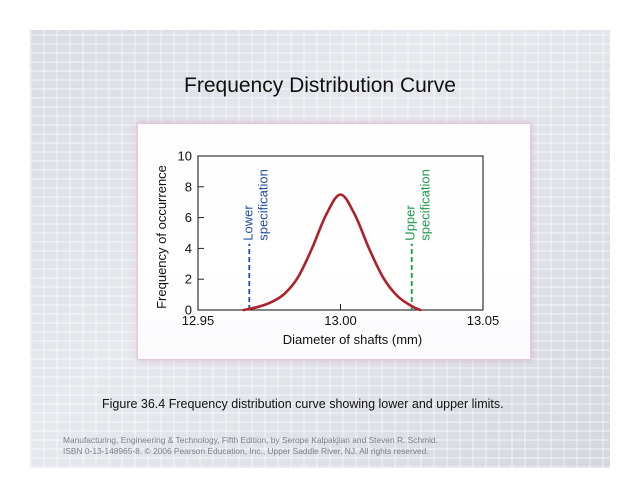 This screenshot has height=493, width=638. I want to click on upper-spec-label: Upper, so click(410, 223).